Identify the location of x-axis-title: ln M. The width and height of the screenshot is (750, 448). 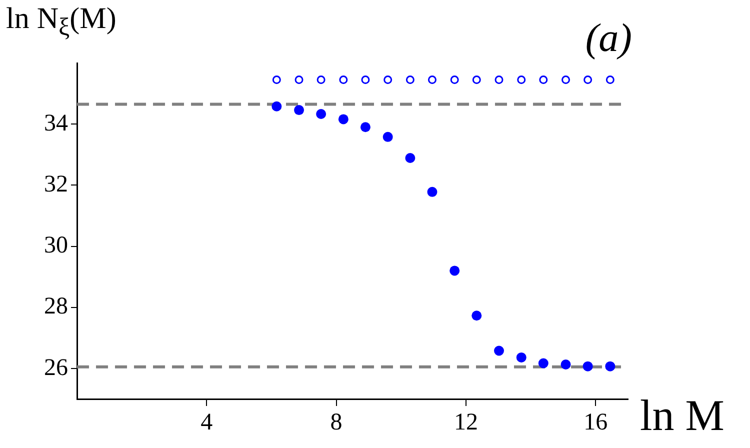
(682, 415).